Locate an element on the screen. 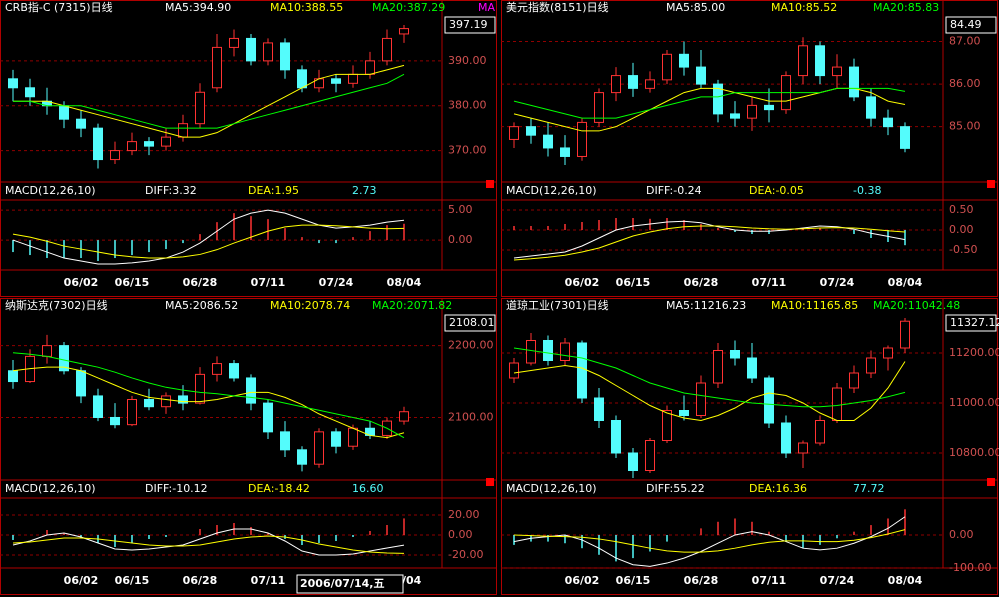 This screenshot has height=597, width=999. y-tick-label: 85.00 is located at coordinates (965, 126).